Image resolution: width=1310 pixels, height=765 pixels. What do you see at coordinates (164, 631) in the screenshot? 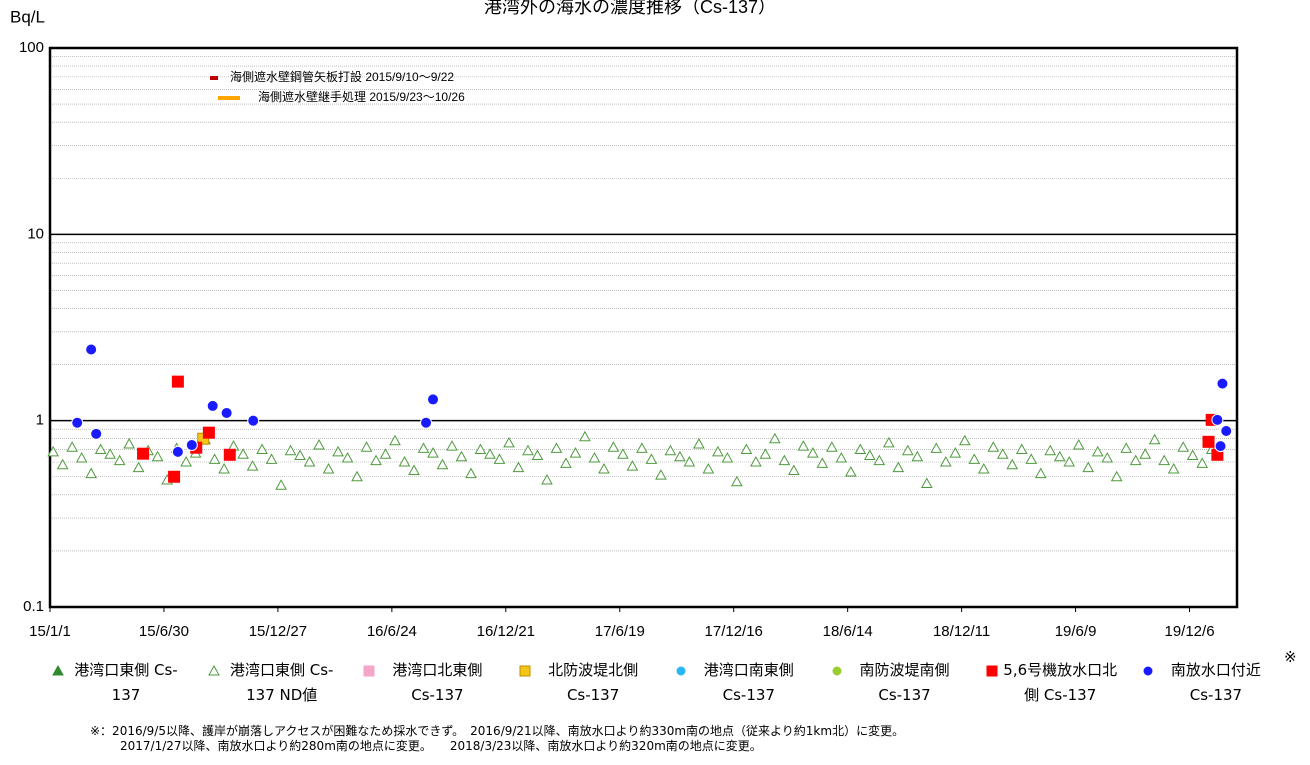
I see `x-tick-label: 15/6/30` at bounding box center [164, 631].